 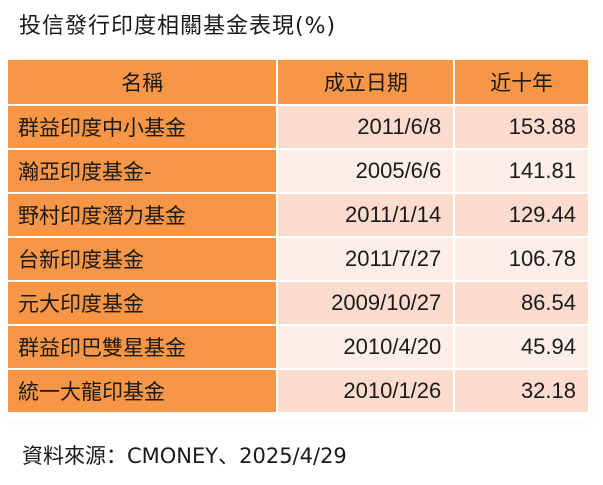 I want to click on inception-date: 2011/6/8, so click(x=366, y=127).